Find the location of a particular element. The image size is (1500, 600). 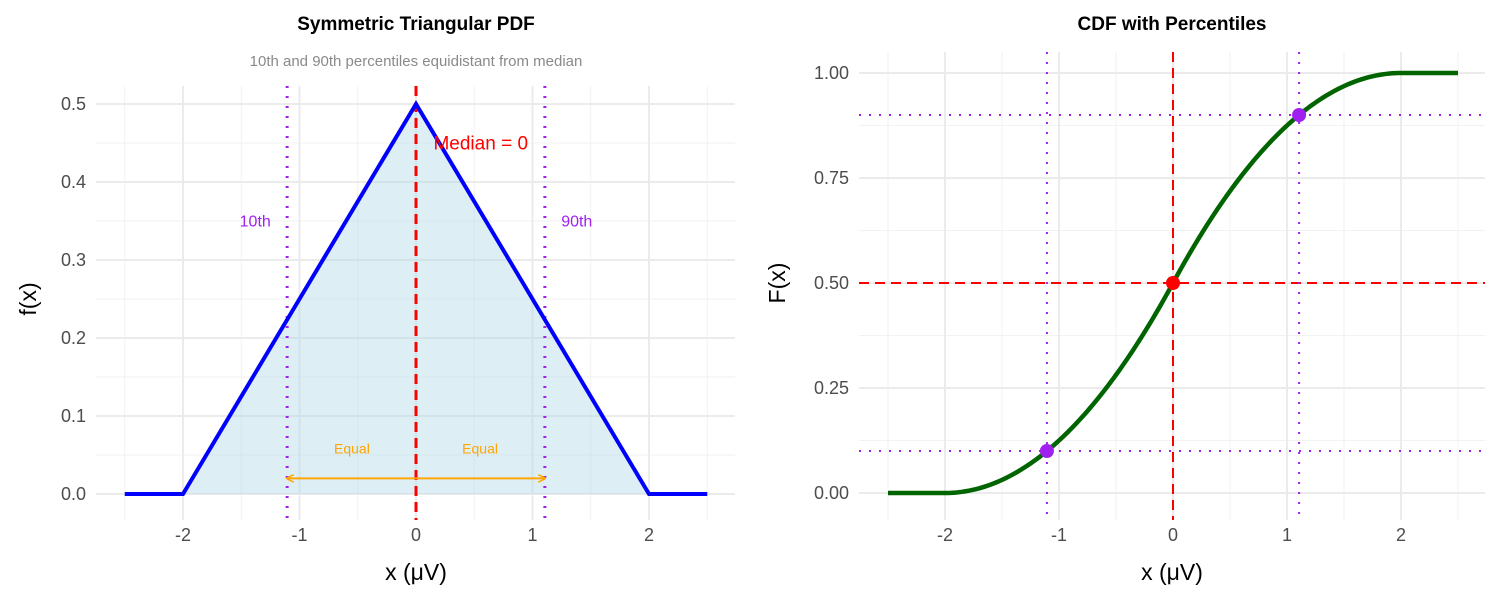

pdf-y-tick-label: 0.4 is located at coordinates (73, 182).